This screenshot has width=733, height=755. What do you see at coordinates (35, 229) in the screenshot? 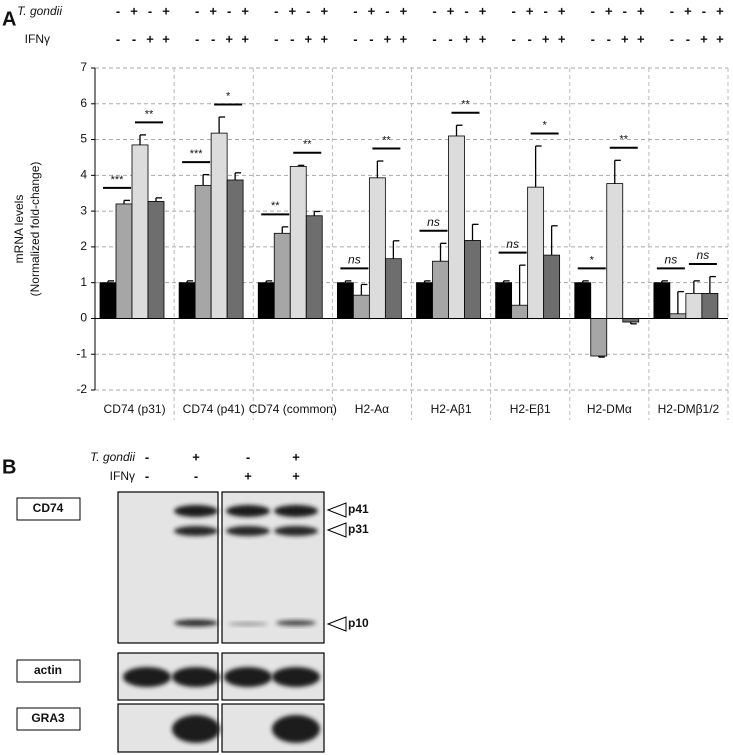
I see `y-axis-label: (Normalized fold-change)` at bounding box center [35, 229].